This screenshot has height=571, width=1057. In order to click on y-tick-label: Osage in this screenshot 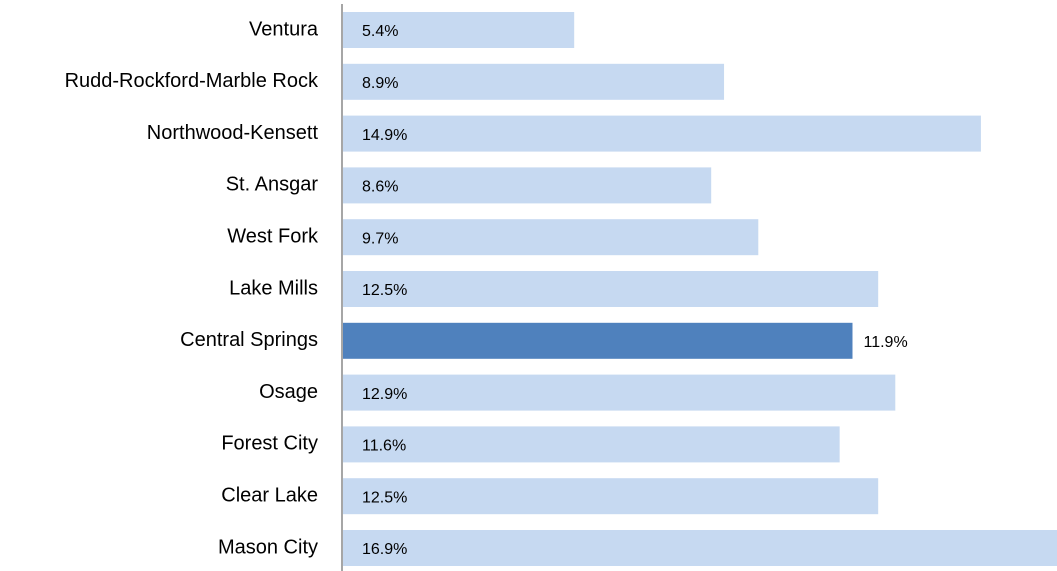, I will do `click(288, 392)`.